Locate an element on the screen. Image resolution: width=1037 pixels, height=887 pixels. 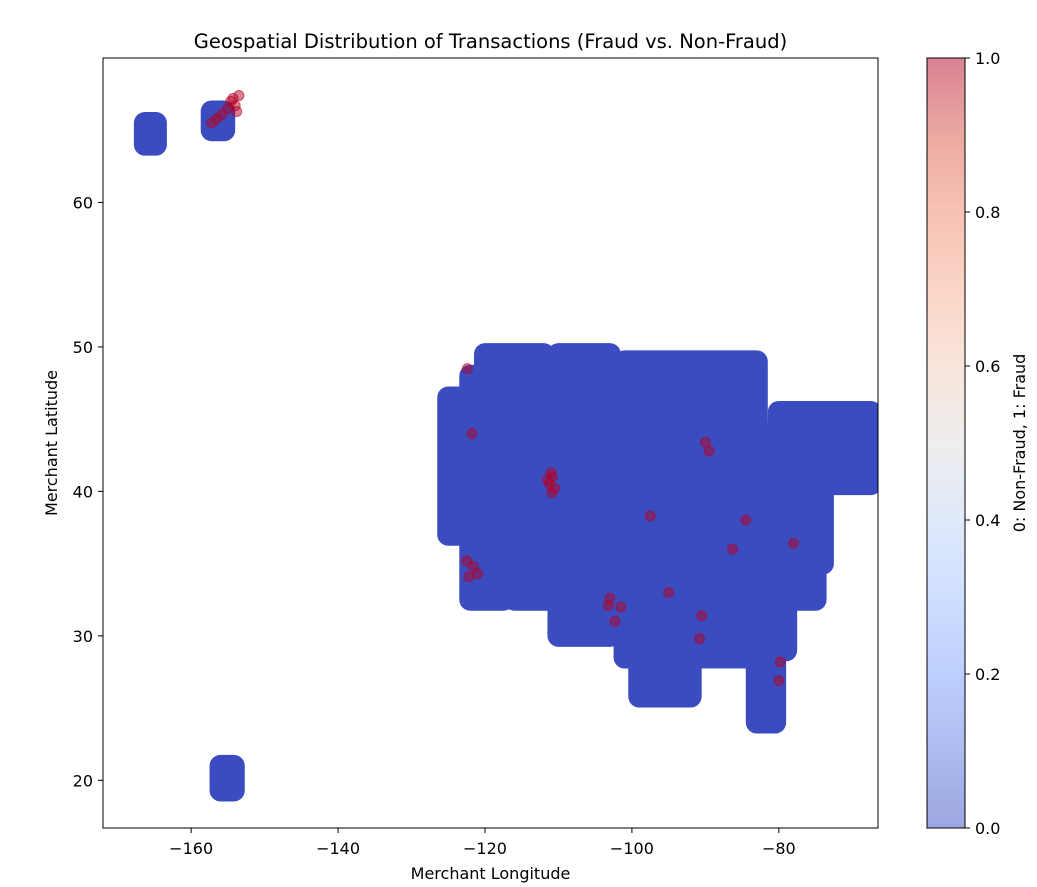
colorbar-tick-label: 0.4 is located at coordinates (987, 520).